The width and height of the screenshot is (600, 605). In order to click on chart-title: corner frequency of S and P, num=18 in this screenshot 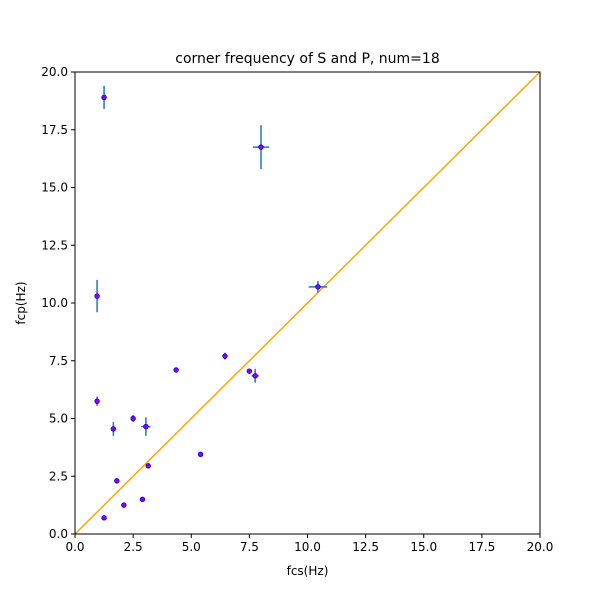, I will do `click(307, 59)`.